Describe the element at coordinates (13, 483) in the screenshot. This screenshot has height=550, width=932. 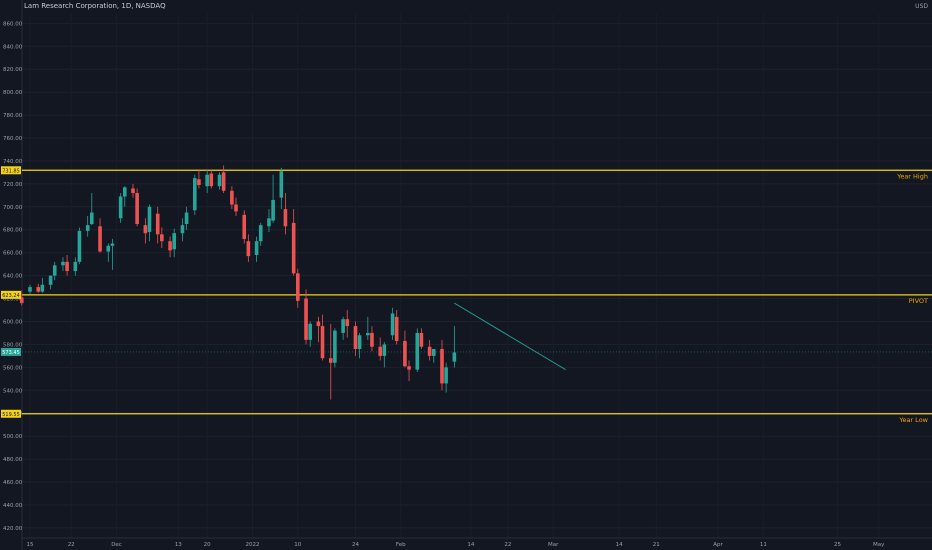
I see `y-tick-label: 460.00` at that location.